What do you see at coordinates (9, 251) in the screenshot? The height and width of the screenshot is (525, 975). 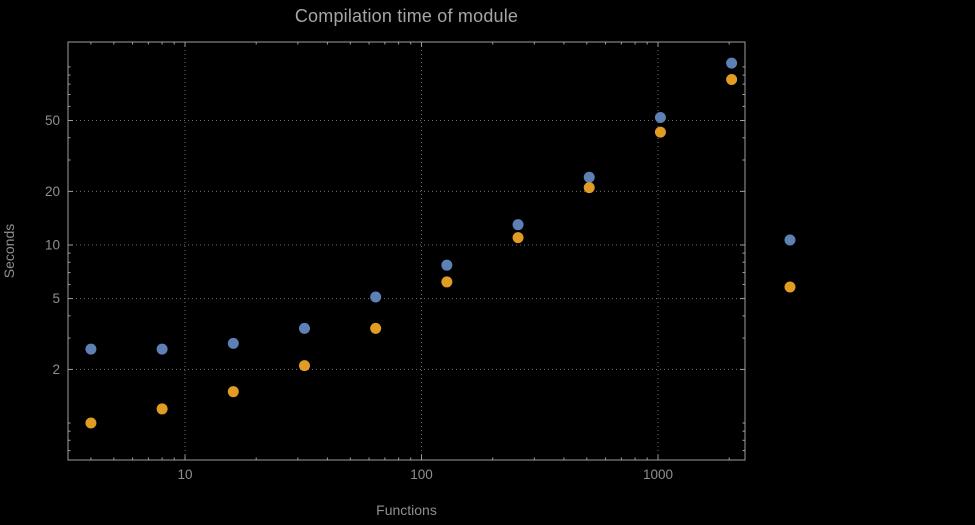 I see `y-axis-label: Seconds` at bounding box center [9, 251].